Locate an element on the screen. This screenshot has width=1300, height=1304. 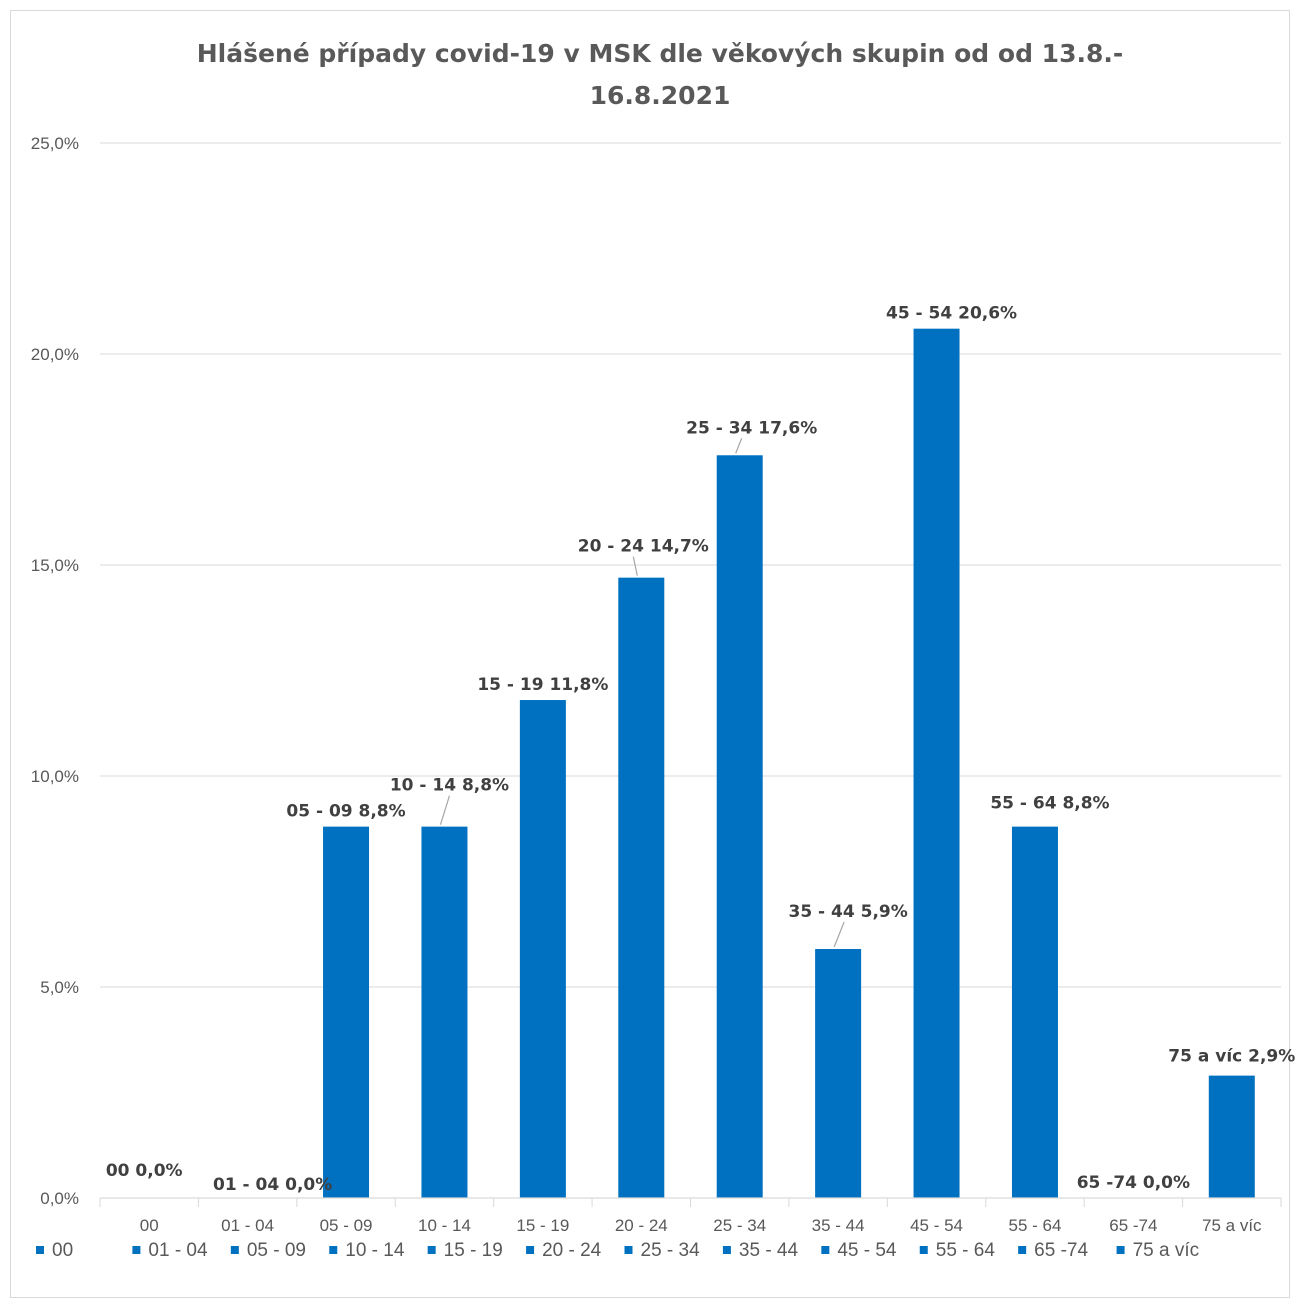
legend-entry: 05 - 09 is located at coordinates (276, 1250).